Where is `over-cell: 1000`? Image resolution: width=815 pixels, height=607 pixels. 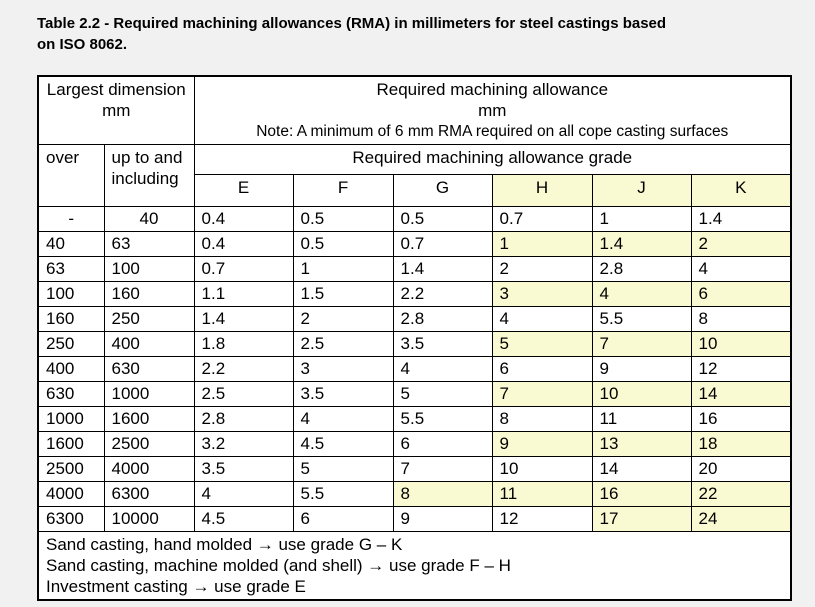 over-cell: 1000 is located at coordinates (71, 419).